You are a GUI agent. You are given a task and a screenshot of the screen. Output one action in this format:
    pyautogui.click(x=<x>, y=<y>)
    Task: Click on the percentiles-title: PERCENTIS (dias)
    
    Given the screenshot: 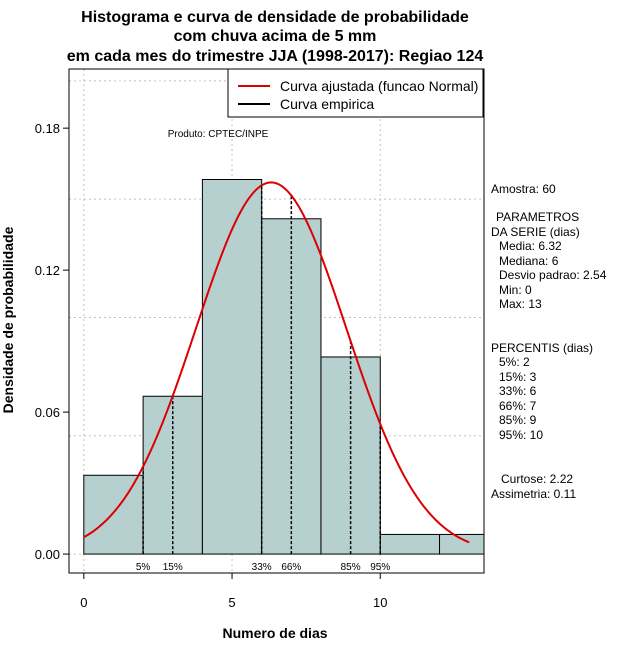 What is the action you would take?
    pyautogui.click(x=542, y=348)
    